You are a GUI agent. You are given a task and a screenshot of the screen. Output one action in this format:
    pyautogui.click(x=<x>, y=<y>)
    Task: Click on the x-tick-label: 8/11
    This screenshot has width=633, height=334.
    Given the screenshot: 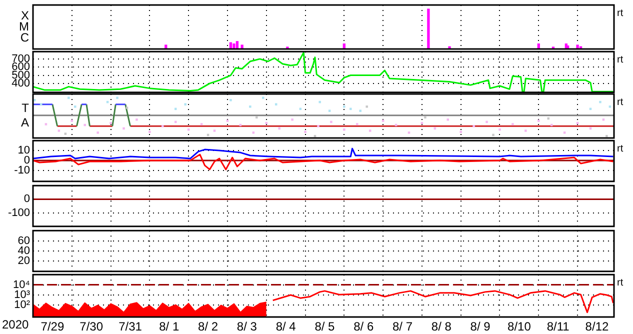 What is the action you would take?
    pyautogui.click(x=558, y=327)
    